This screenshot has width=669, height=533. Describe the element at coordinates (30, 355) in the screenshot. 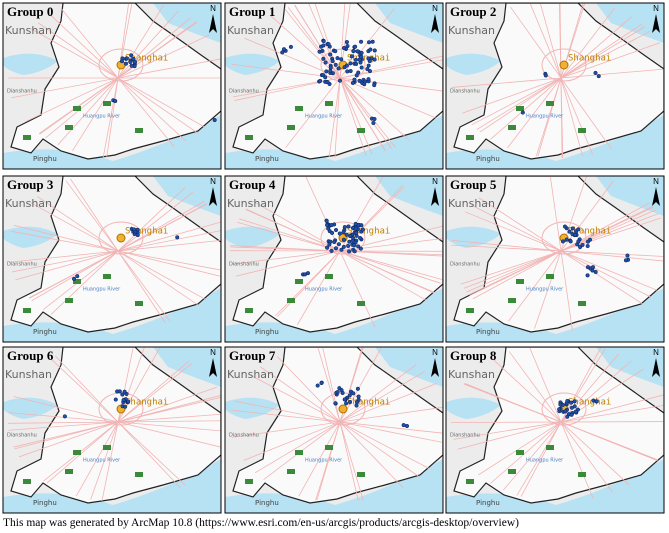

I see `panel-title: Group 6` at that location.